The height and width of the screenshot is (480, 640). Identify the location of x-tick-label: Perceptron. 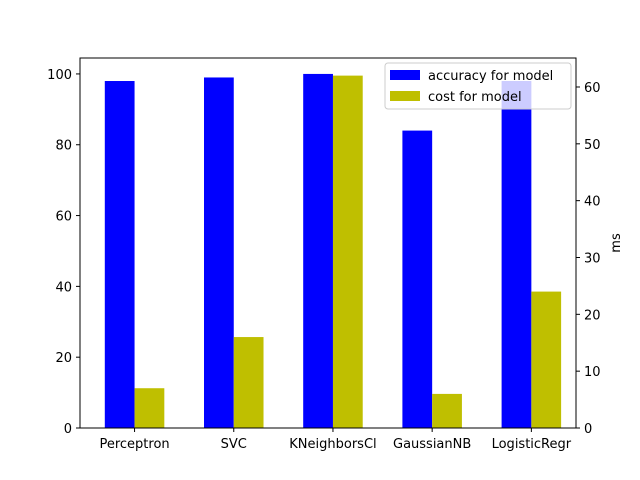
(134, 444).